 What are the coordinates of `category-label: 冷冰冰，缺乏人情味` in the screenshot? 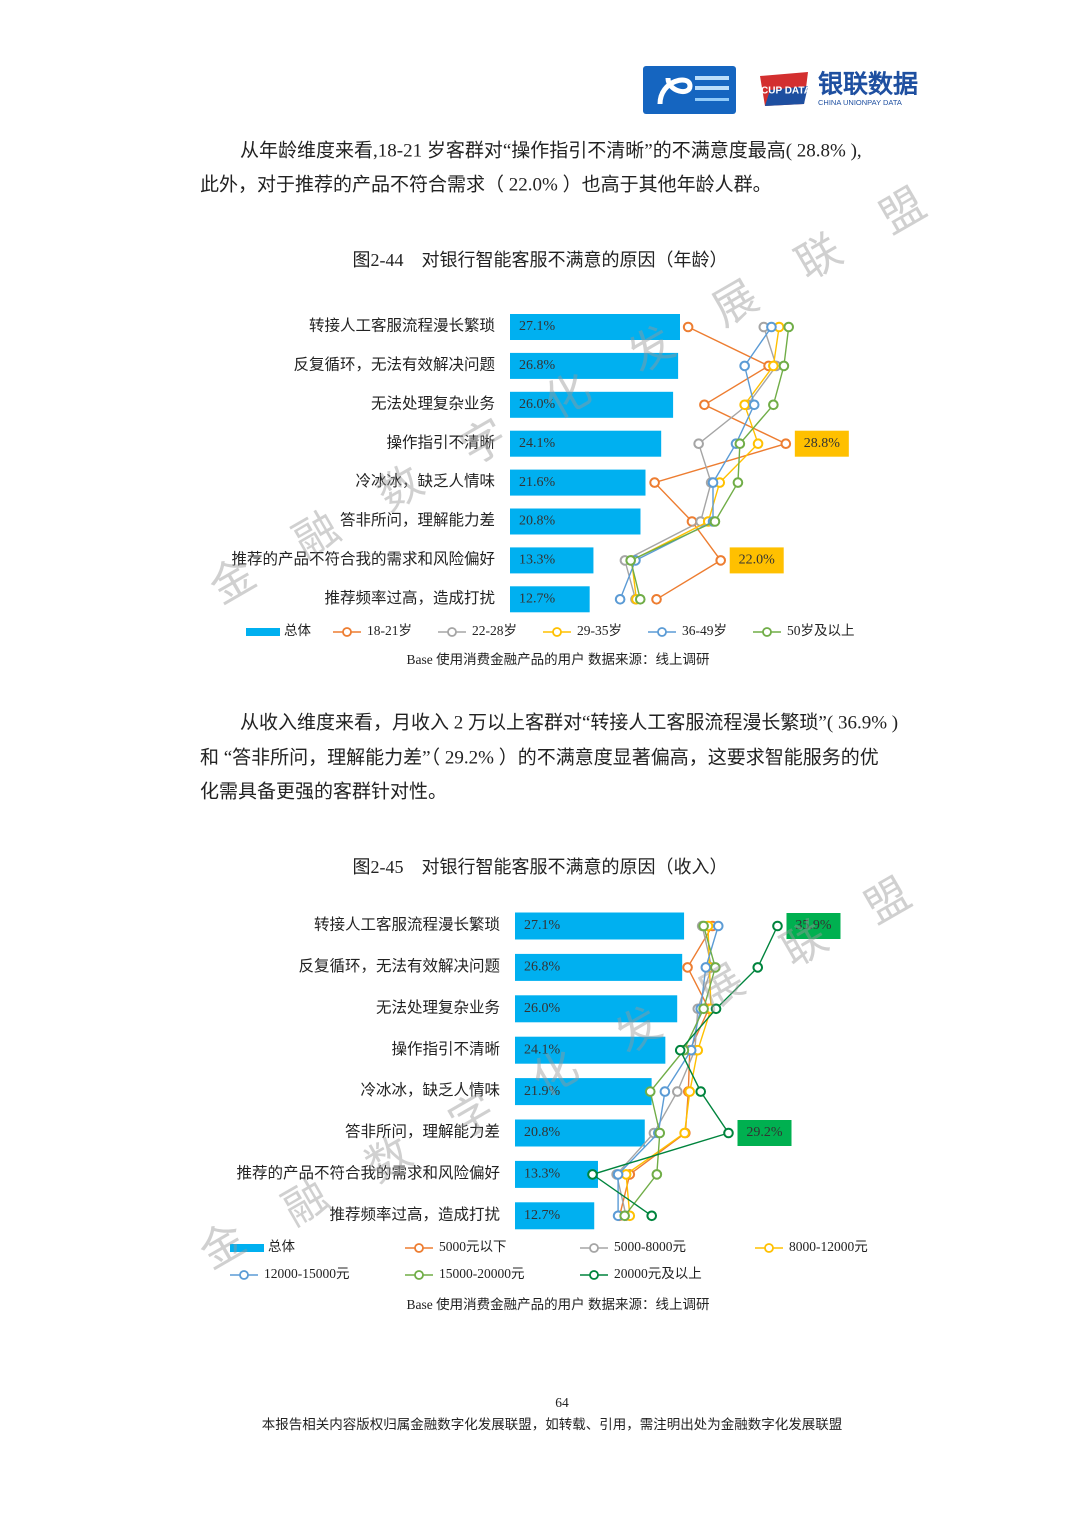 It's located at (430, 1090).